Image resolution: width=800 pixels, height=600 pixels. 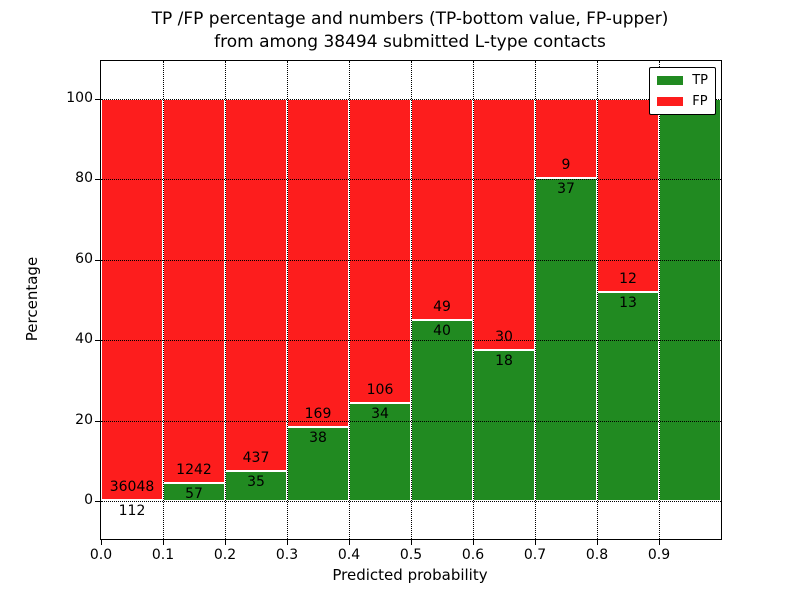 I want to click on legend: TP FP, so click(x=682, y=91).